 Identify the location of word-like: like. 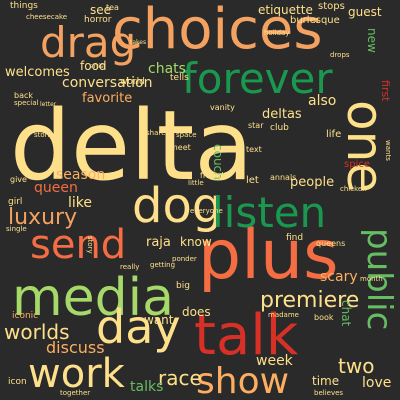
(80, 203).